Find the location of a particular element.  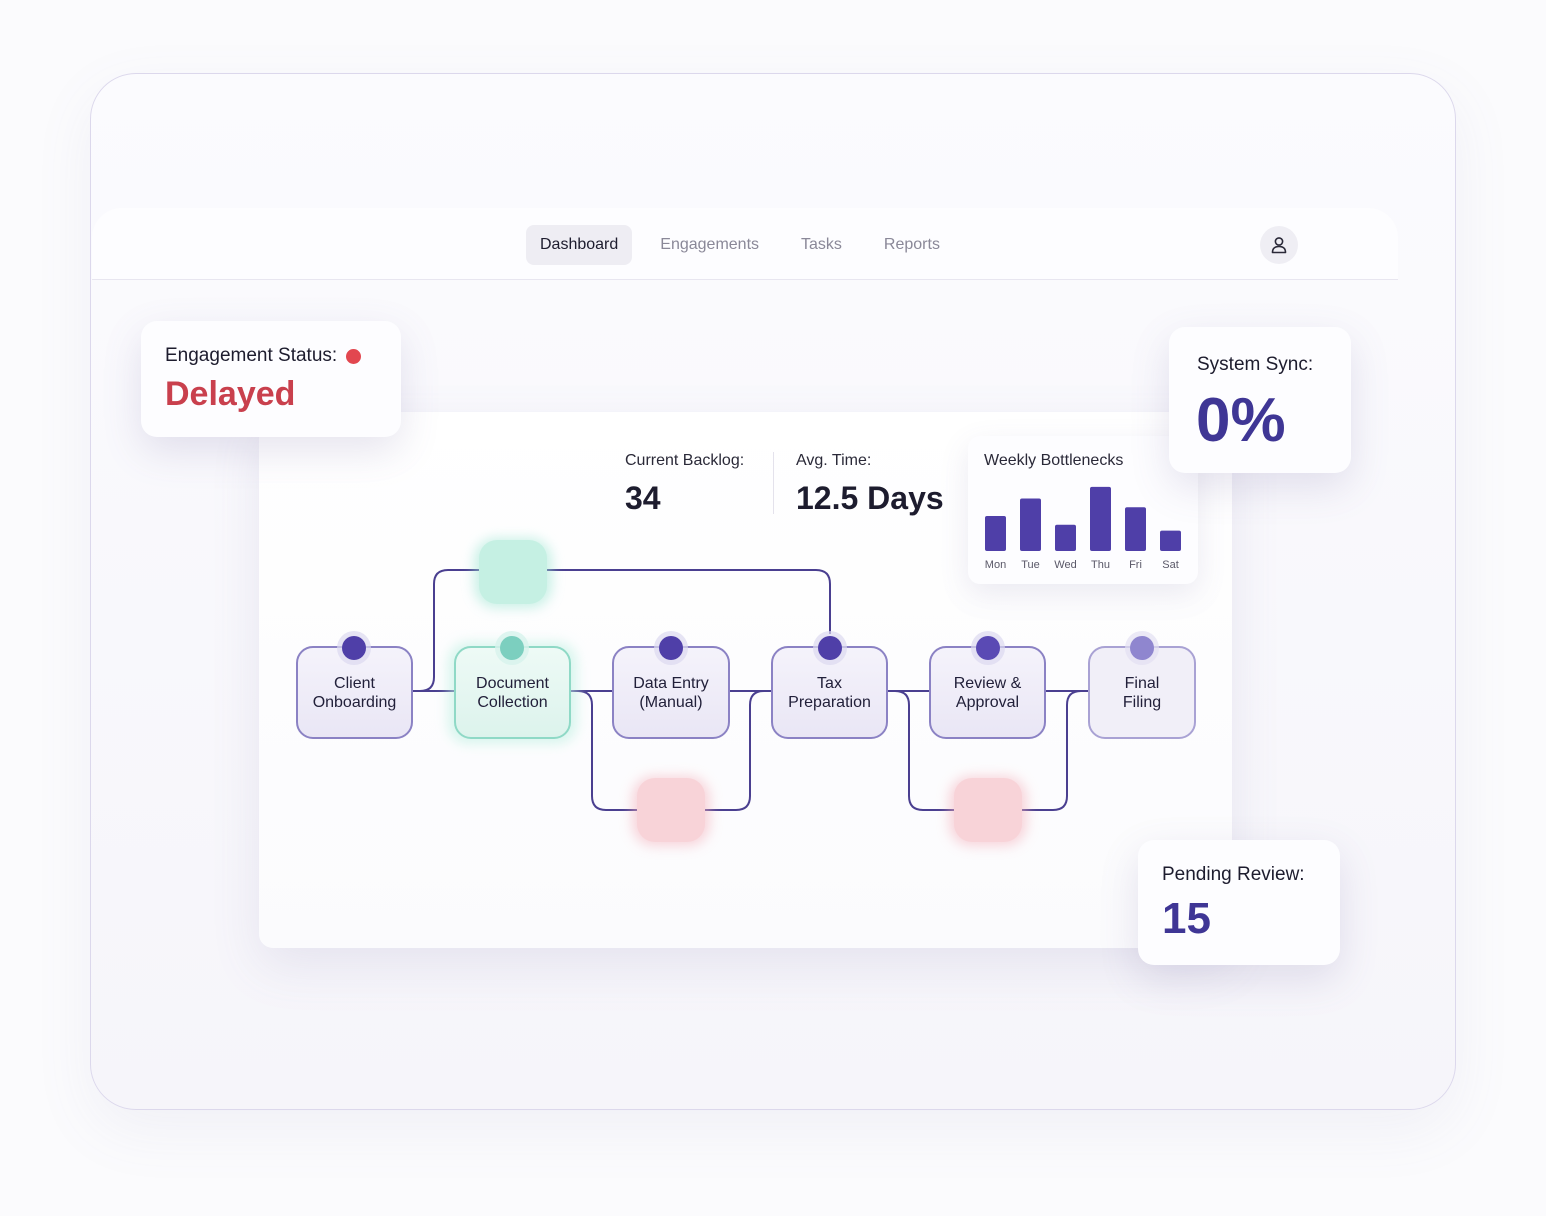

tab-dashboard: Dashboard is located at coordinates (579, 245).